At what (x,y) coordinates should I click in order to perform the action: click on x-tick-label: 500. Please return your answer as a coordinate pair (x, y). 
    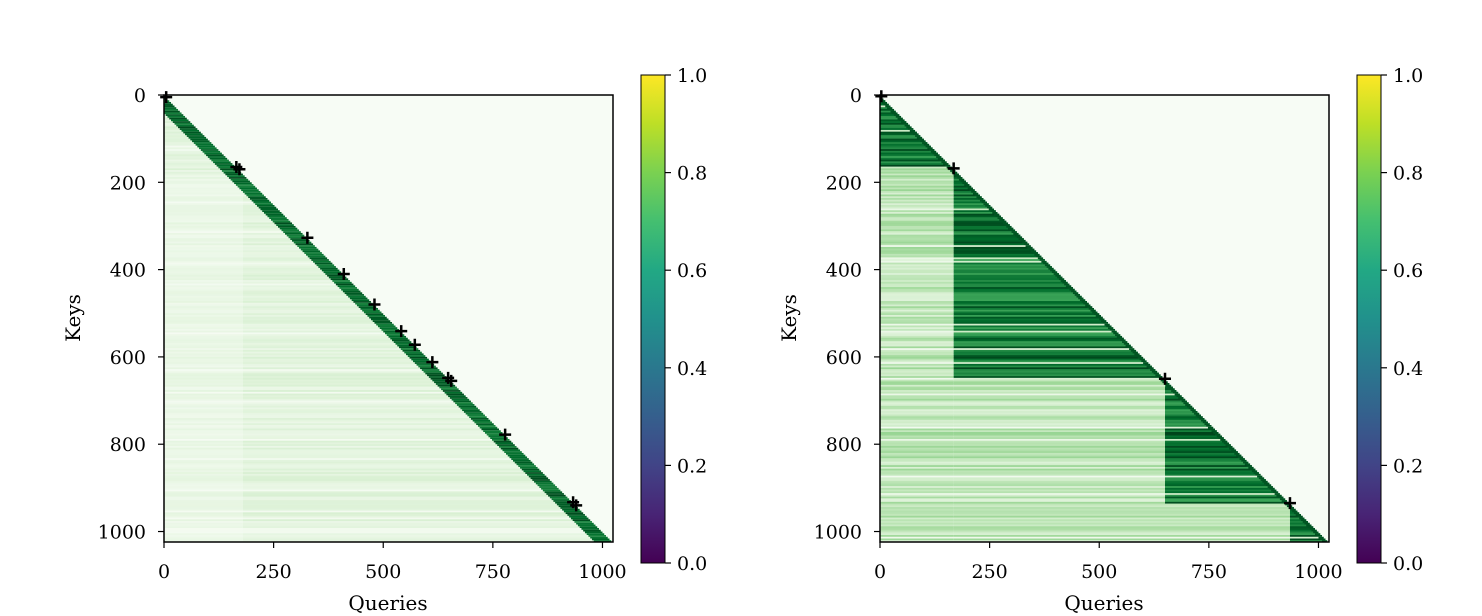
    Looking at the image, I should click on (1099, 572).